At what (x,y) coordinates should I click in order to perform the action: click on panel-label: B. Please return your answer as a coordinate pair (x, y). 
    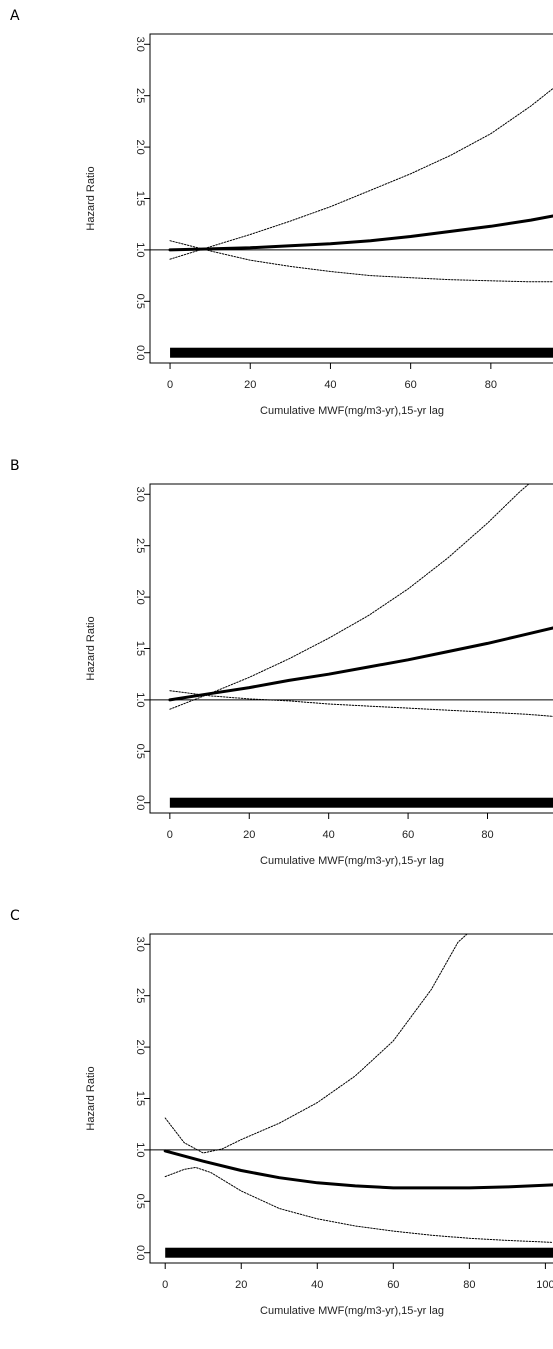
    Looking at the image, I should click on (15, 466).